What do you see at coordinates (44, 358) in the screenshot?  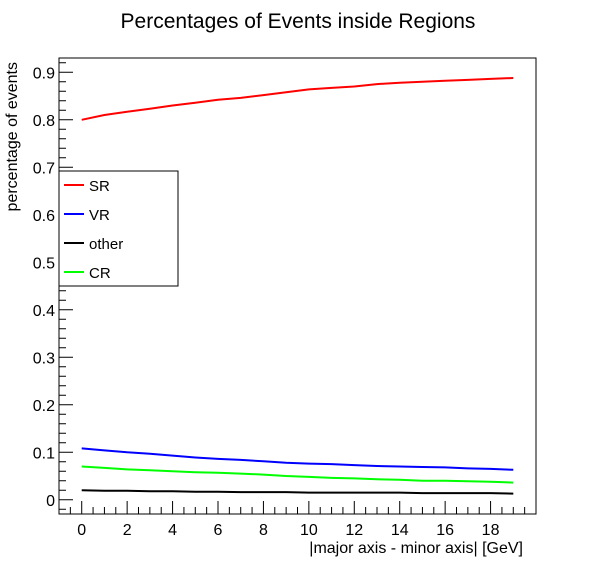 I see `y-tick-label: 0.3` at bounding box center [44, 358].